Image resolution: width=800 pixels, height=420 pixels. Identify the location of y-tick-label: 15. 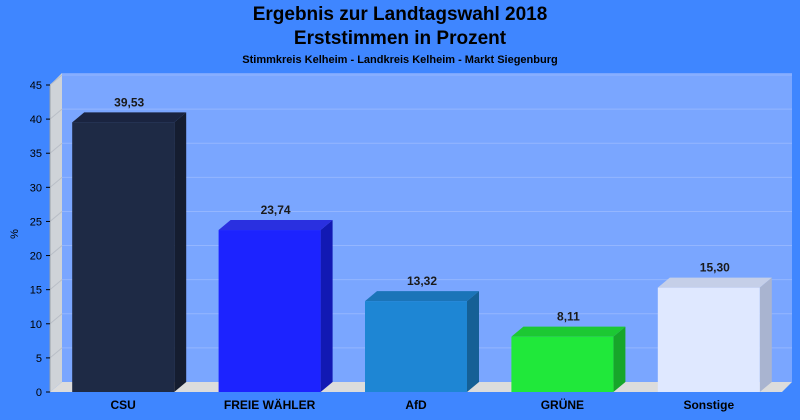
(36, 291).